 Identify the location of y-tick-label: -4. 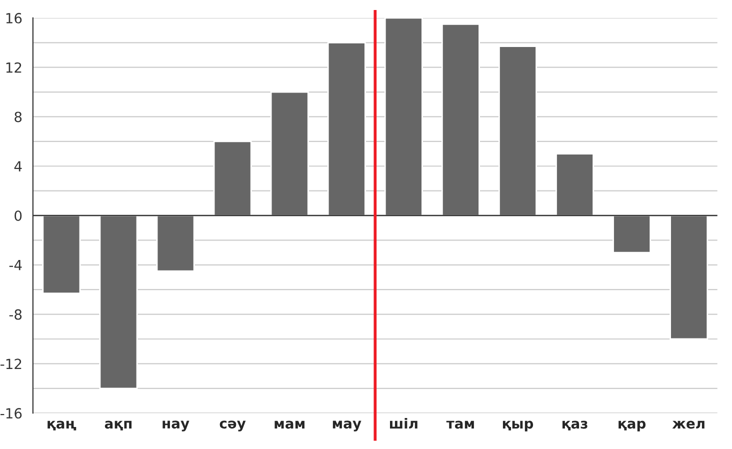
(15, 265).